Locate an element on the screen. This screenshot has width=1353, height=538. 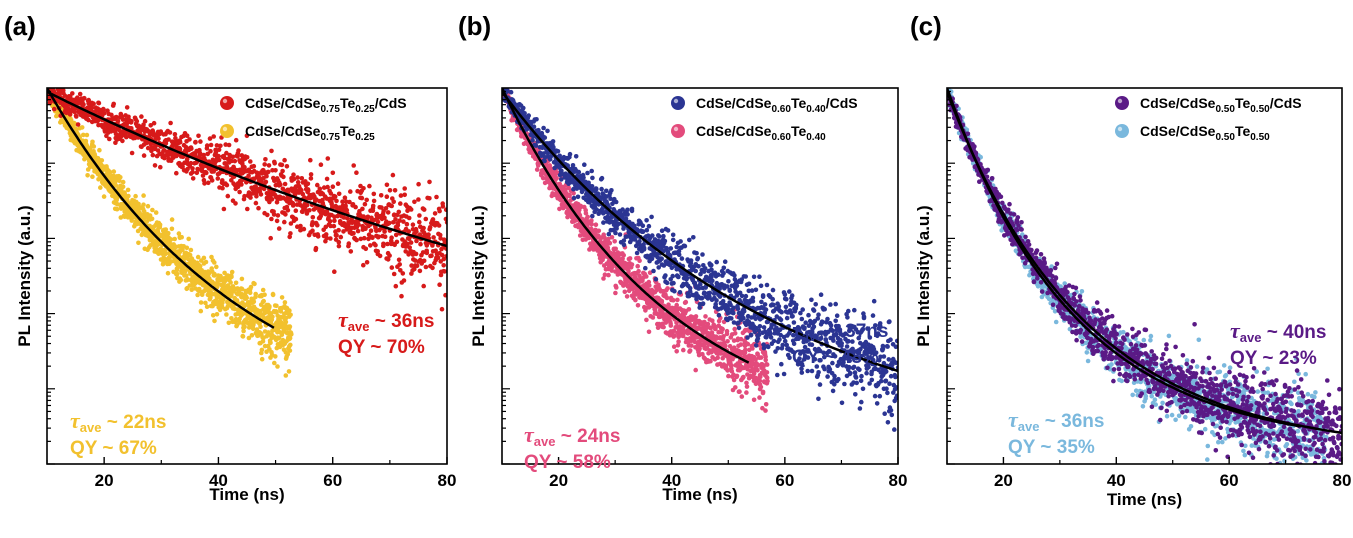
fit-line is located at coordinates (247, 169).